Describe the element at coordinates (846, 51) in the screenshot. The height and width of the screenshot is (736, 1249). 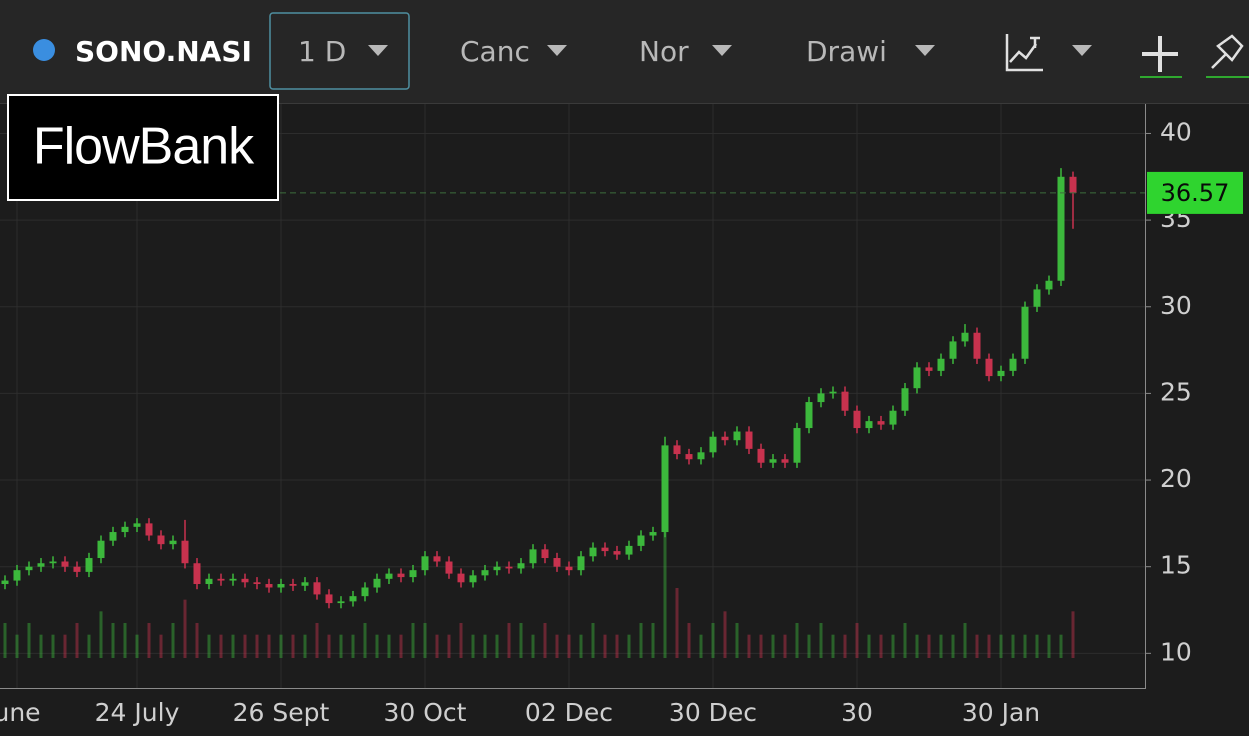
I see `drawings: Drawi` at that location.